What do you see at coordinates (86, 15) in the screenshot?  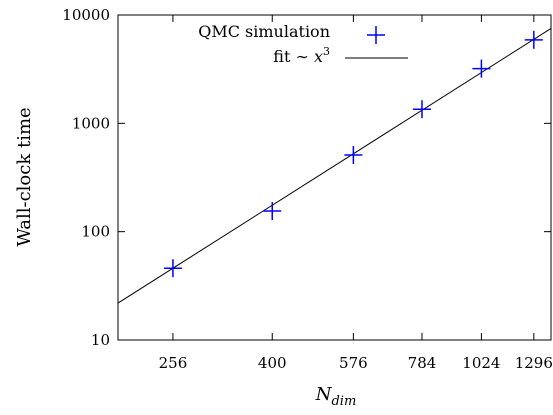 I see `y-tick-label: 10000` at bounding box center [86, 15].